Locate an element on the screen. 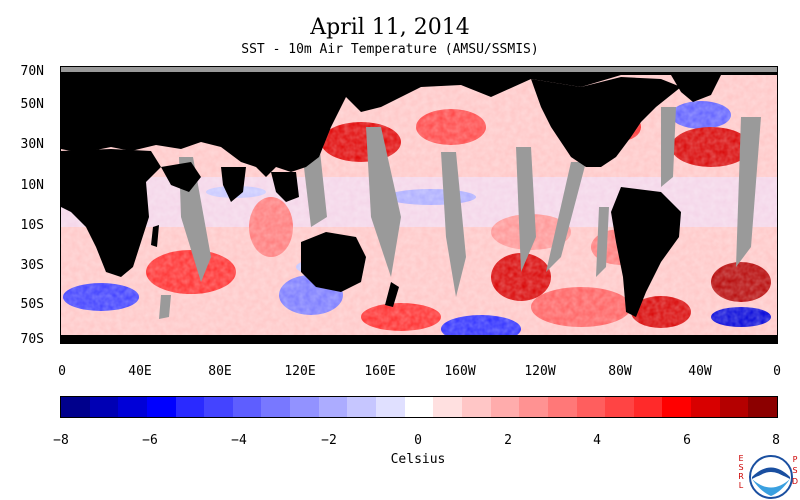  colorbar-tick-label: 0 is located at coordinates (418, 440).